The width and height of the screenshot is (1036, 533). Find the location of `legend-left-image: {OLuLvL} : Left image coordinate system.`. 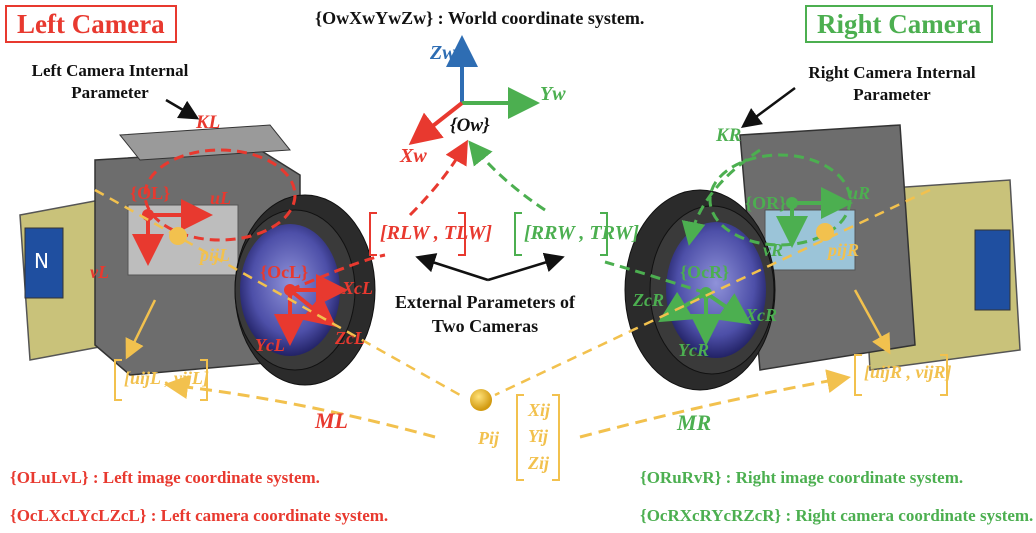

legend-left-image: {OLuLvL} : Left image coordinate system. is located at coordinates (165, 477).